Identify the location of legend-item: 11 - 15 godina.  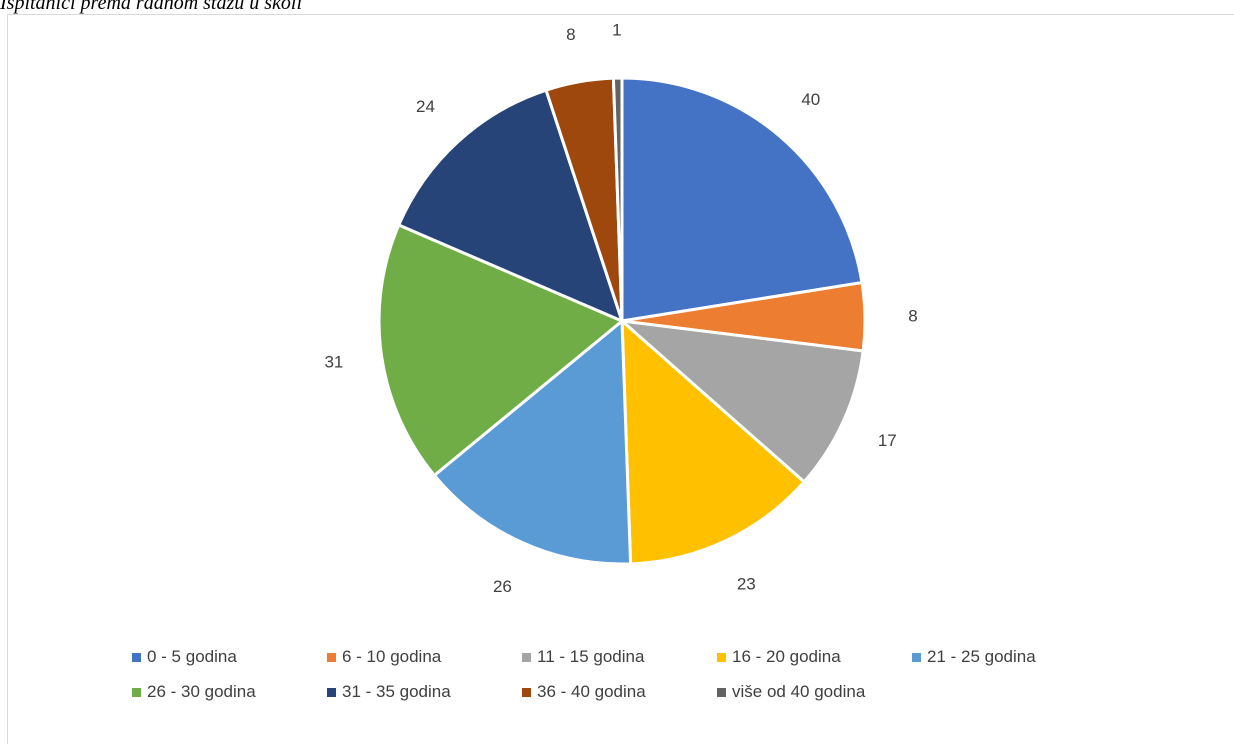
(583, 657).